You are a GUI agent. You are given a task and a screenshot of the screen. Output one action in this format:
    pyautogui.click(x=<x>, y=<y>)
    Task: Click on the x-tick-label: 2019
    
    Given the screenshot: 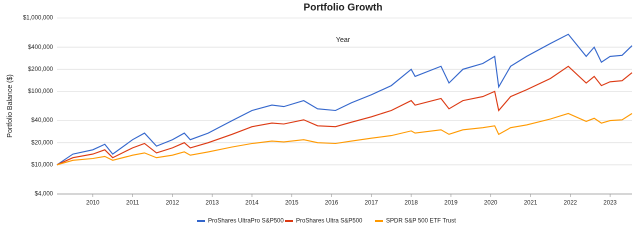 What is the action you would take?
    pyautogui.click(x=451, y=204)
    